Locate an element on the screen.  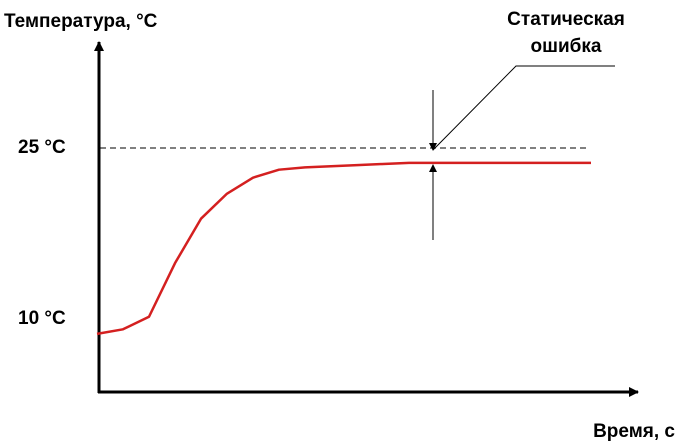
leader-line is located at coordinates (523, 108).